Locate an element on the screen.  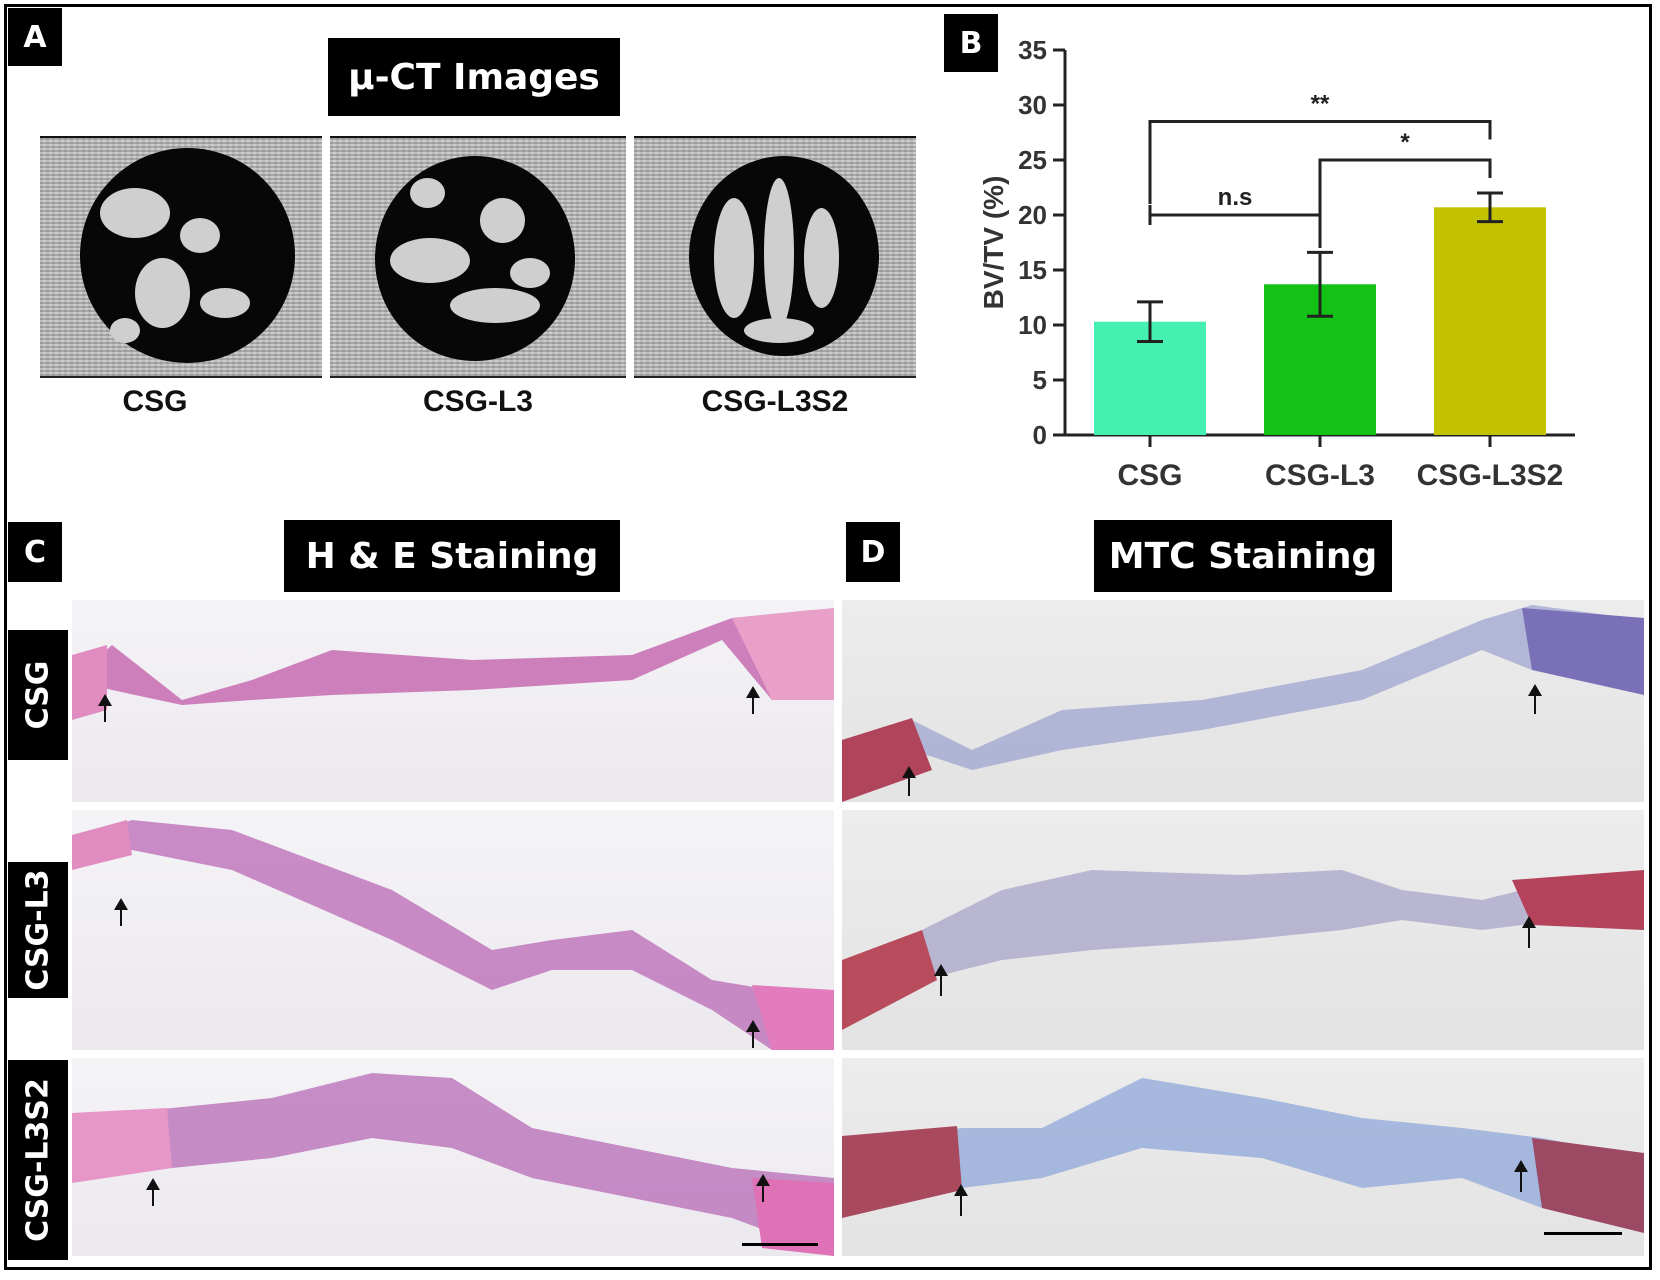
ct-image-csg is located at coordinates (181, 257).